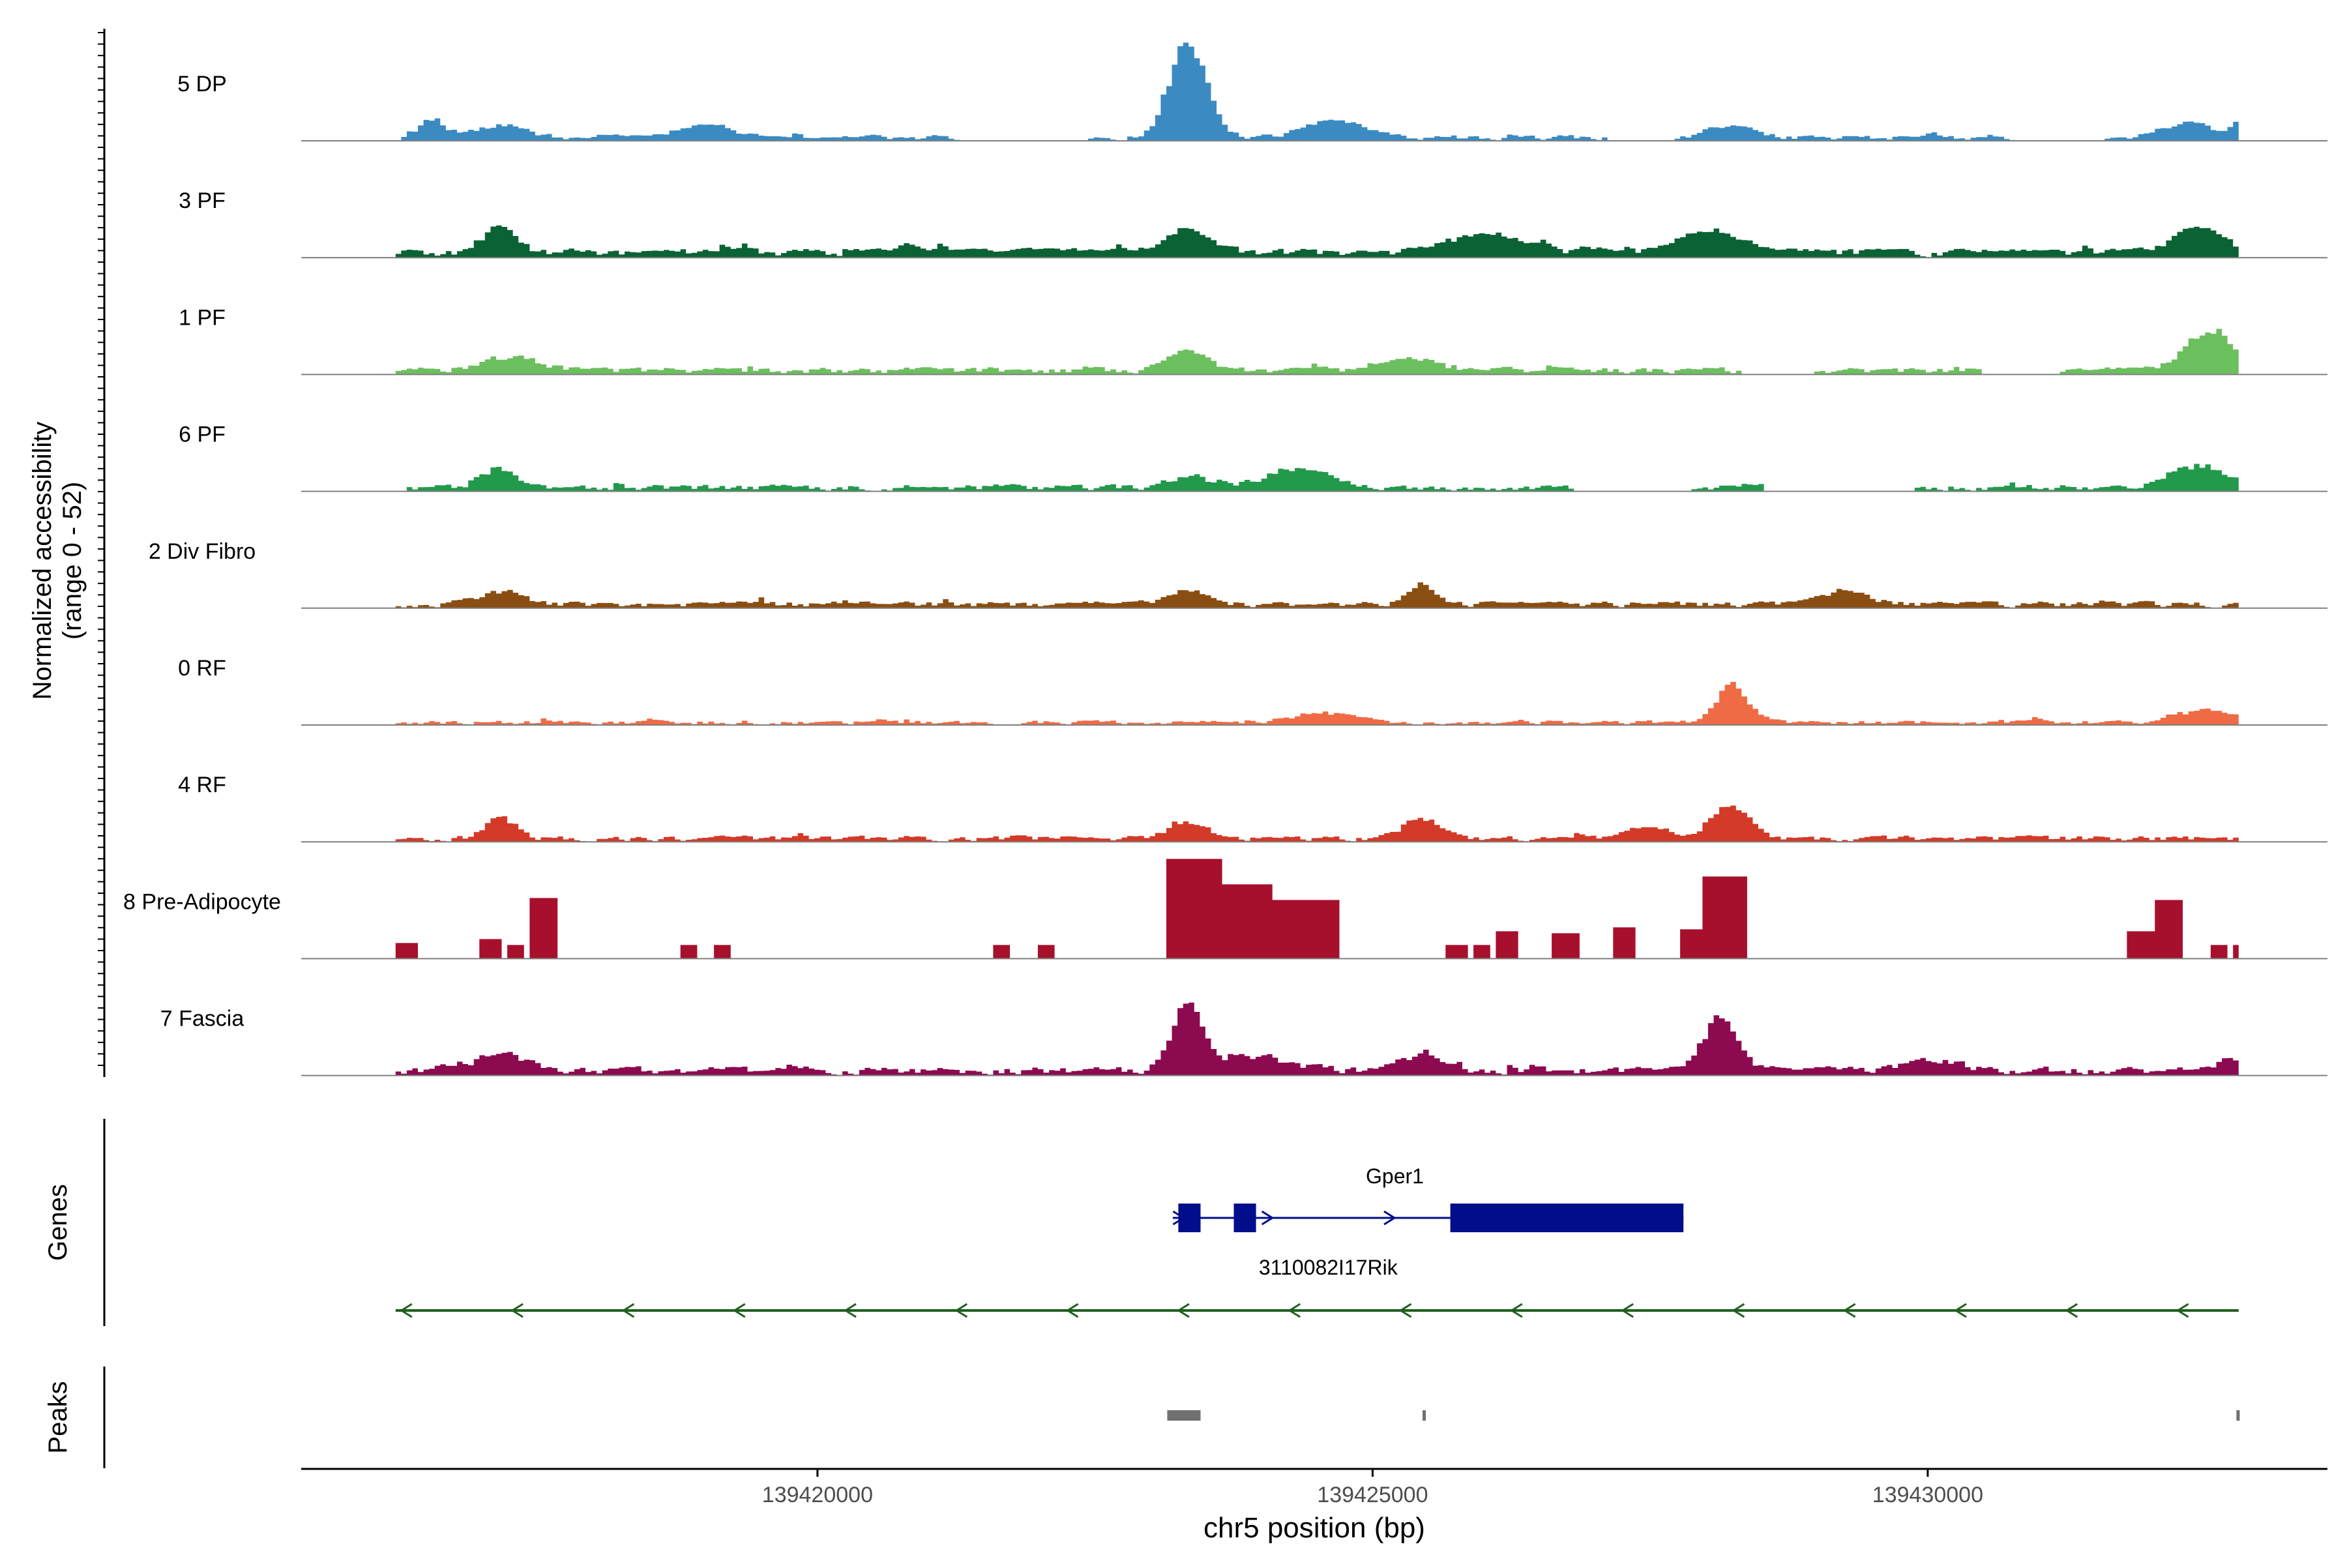  Describe the element at coordinates (202, 201) in the screenshot. I see `track-label: 3 PF` at that location.